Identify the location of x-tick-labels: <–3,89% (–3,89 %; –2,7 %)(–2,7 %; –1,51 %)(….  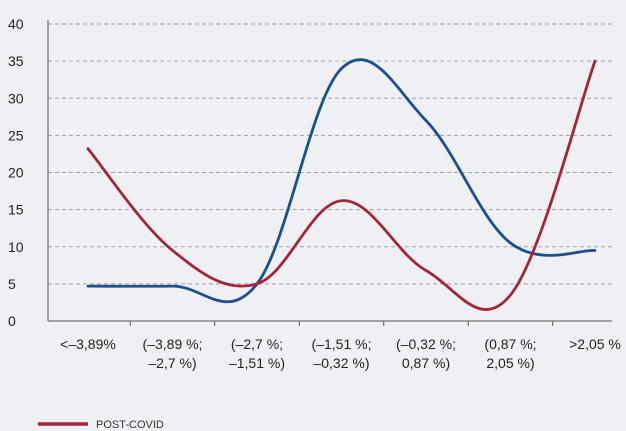
(340, 353).